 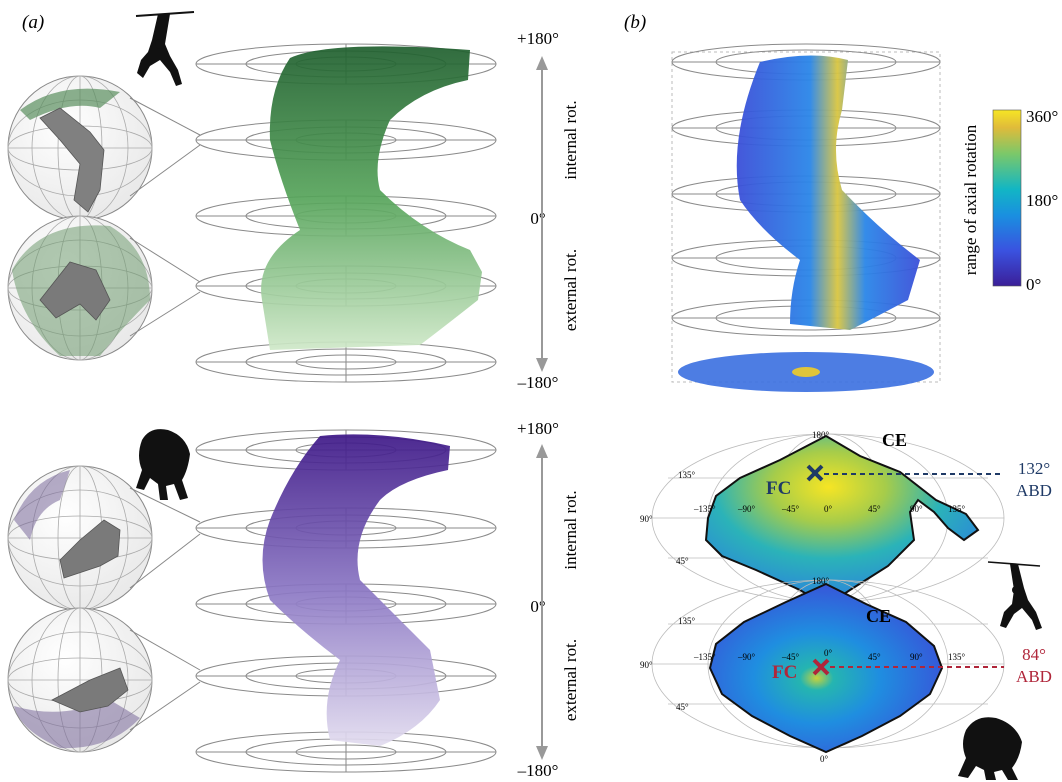 What do you see at coordinates (842, 521) in the screenshot?
I see `reach-region-top` at bounding box center [842, 521].